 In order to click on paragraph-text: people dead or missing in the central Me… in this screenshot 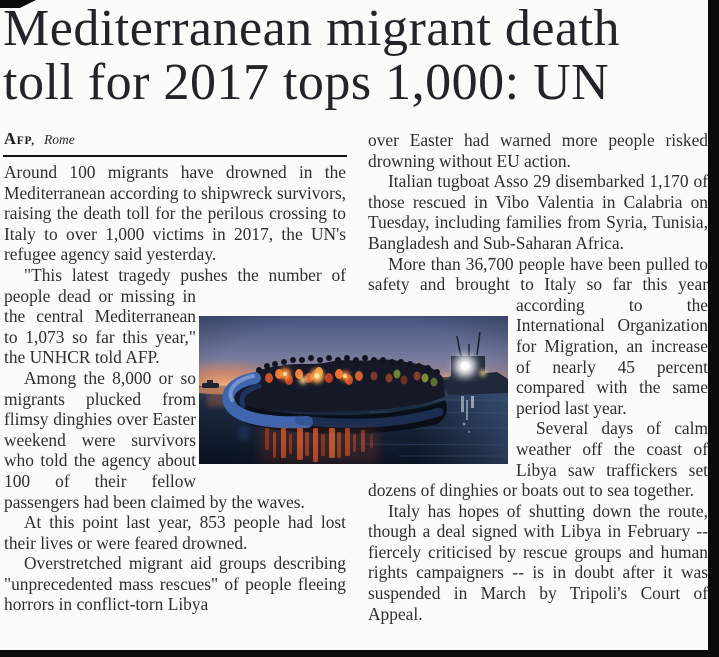, I will do `click(100, 326)`.